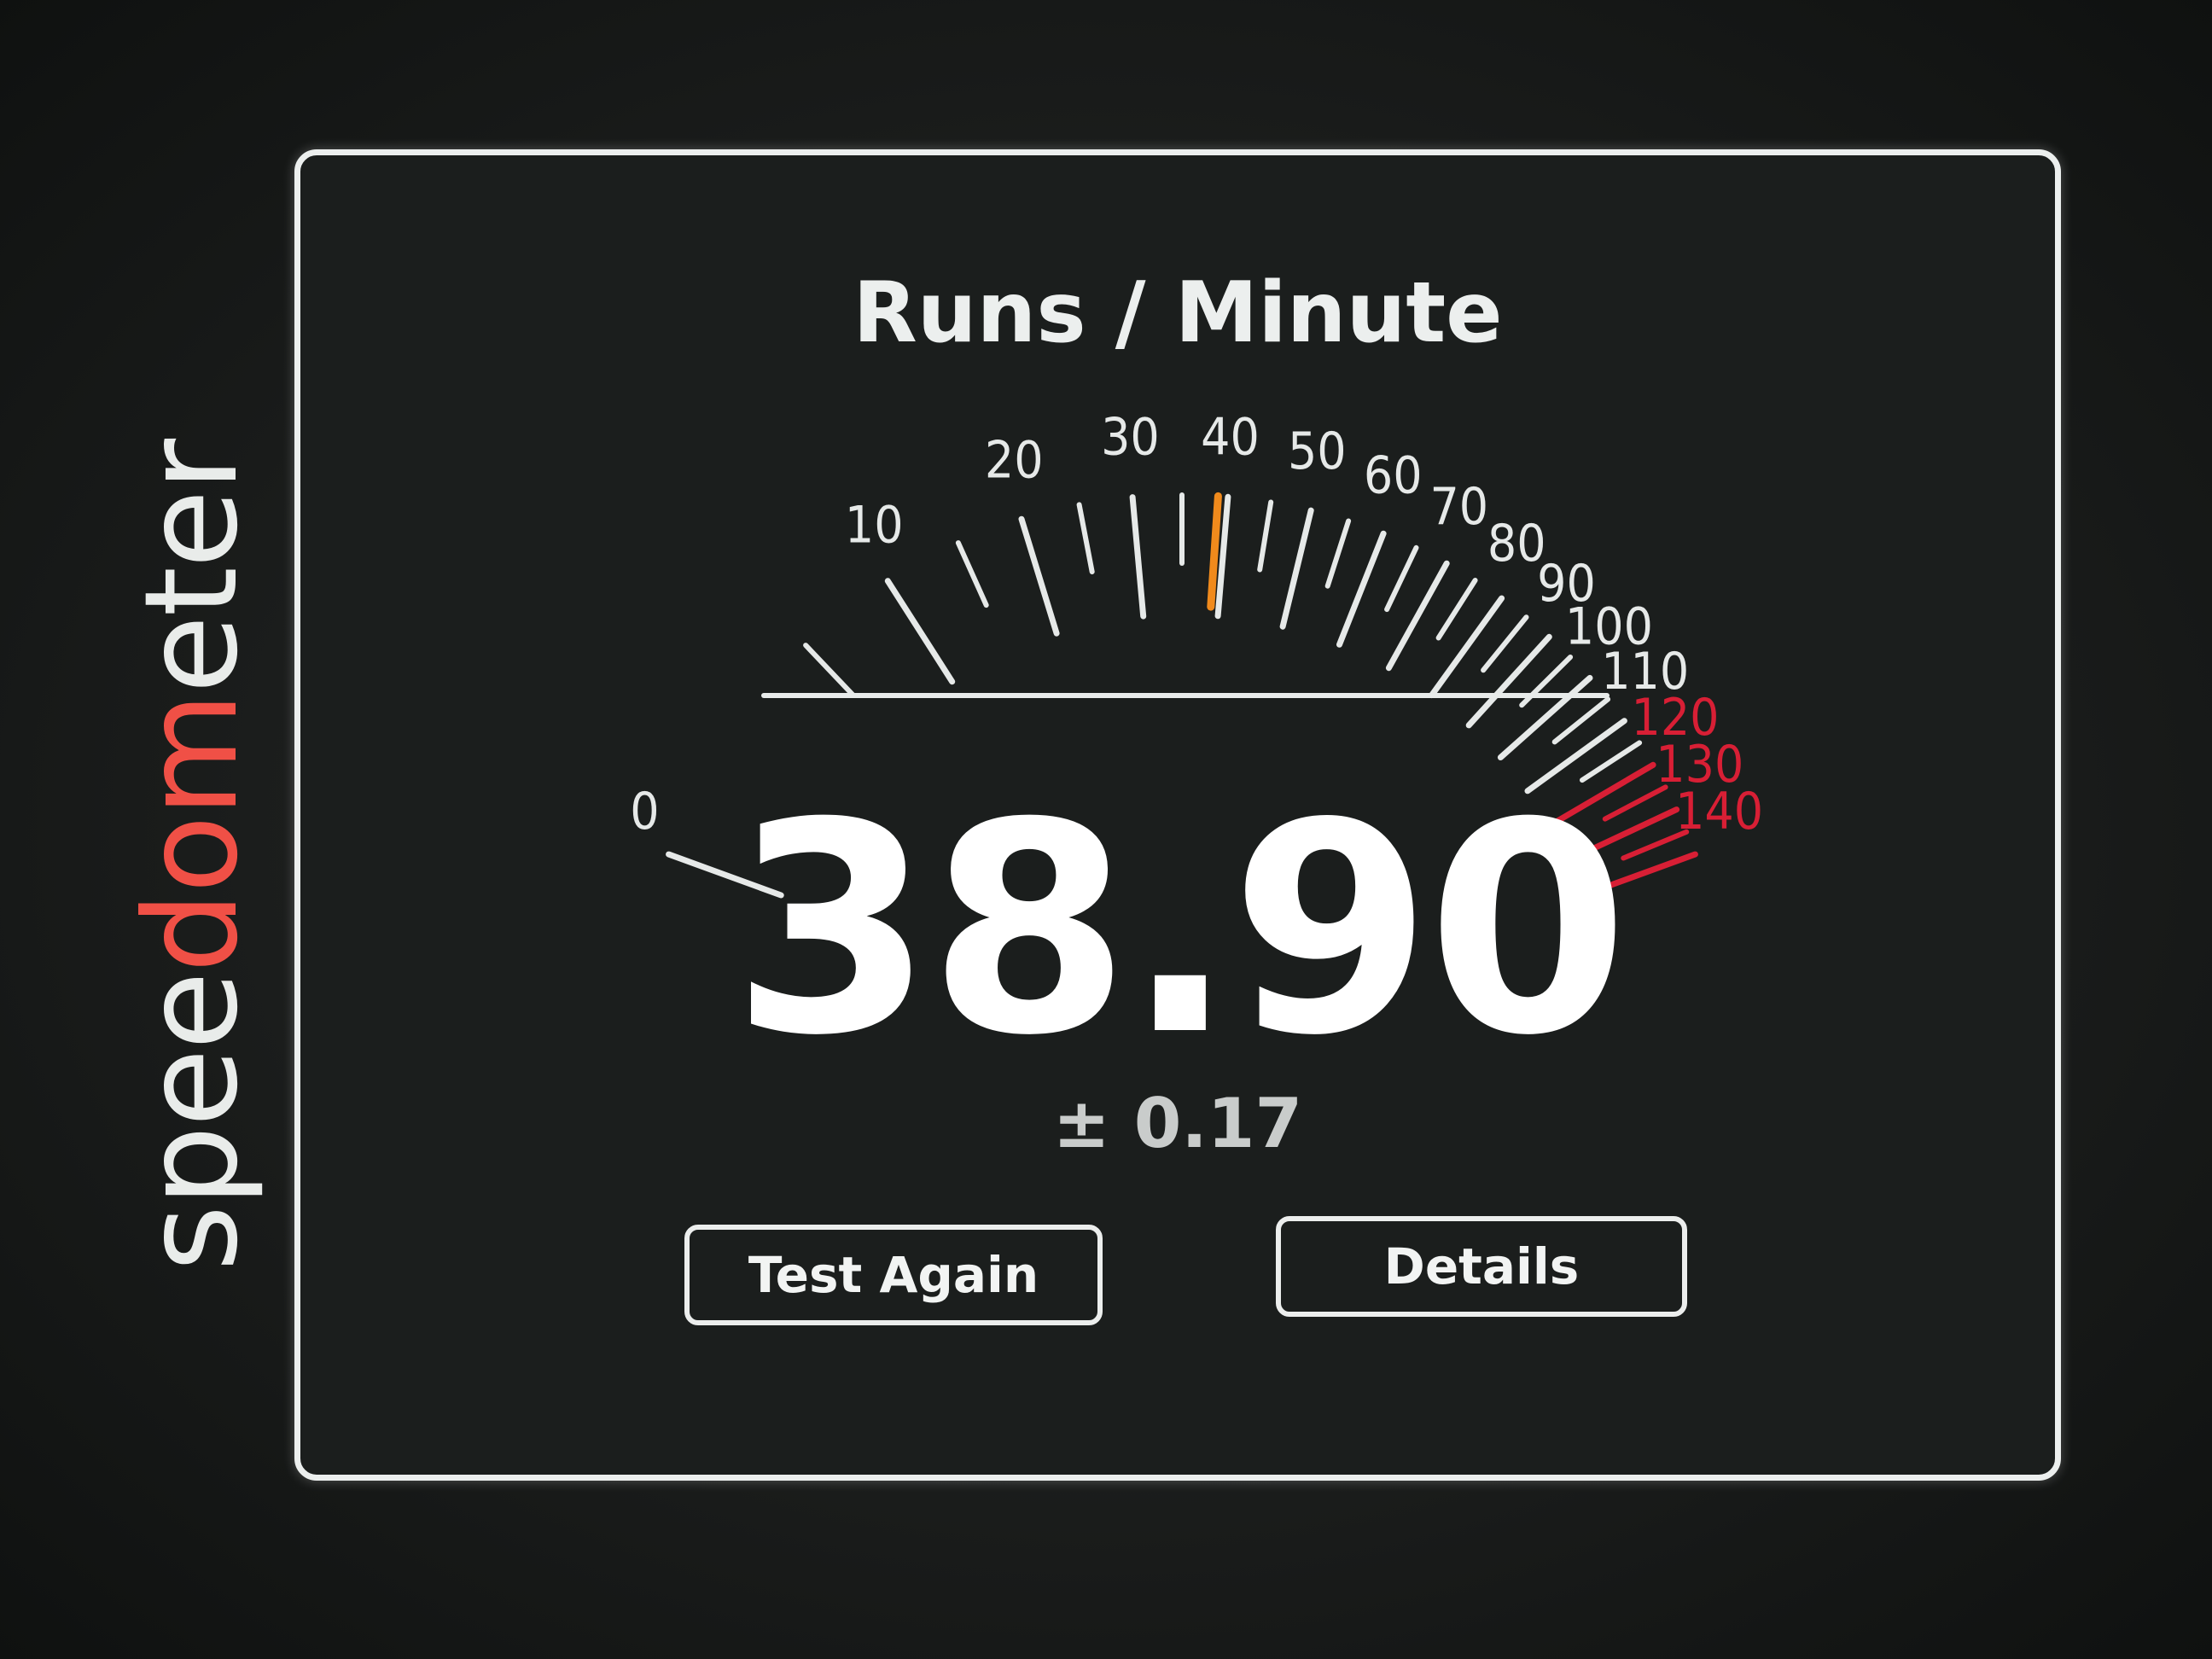  What do you see at coordinates (1317, 451) in the screenshot?
I see `gauge-tick-label: 50` at bounding box center [1317, 451].